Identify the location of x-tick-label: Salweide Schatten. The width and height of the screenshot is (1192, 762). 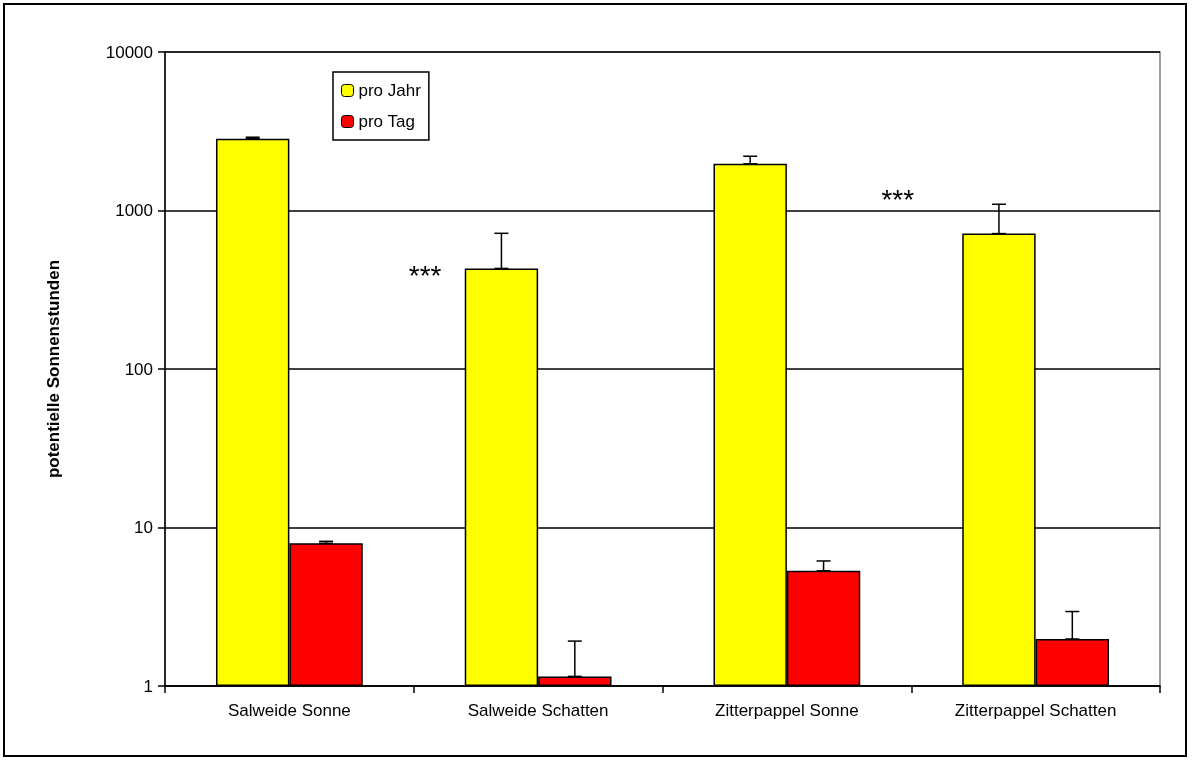
(538, 710).